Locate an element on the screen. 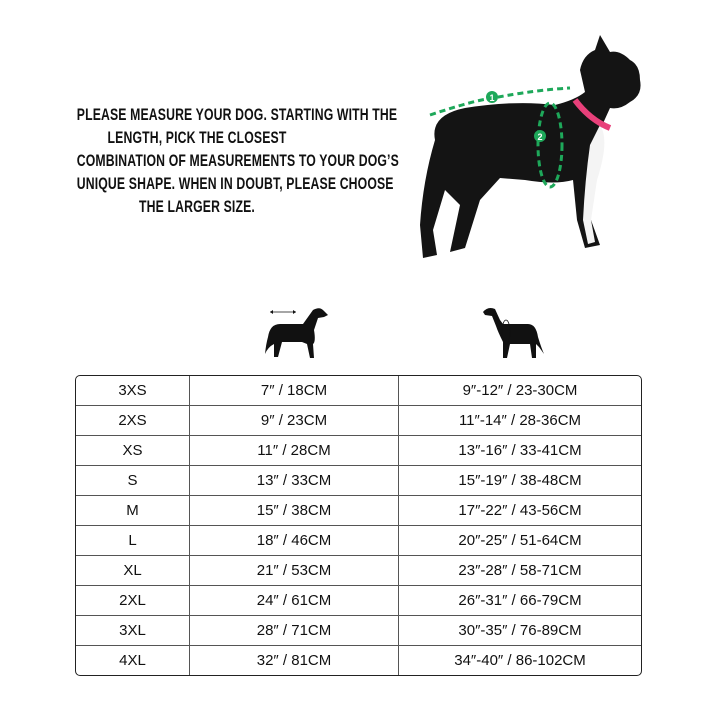  instruction-line: LENGTH, PICK THE CLOSEST is located at coordinates (197, 137).